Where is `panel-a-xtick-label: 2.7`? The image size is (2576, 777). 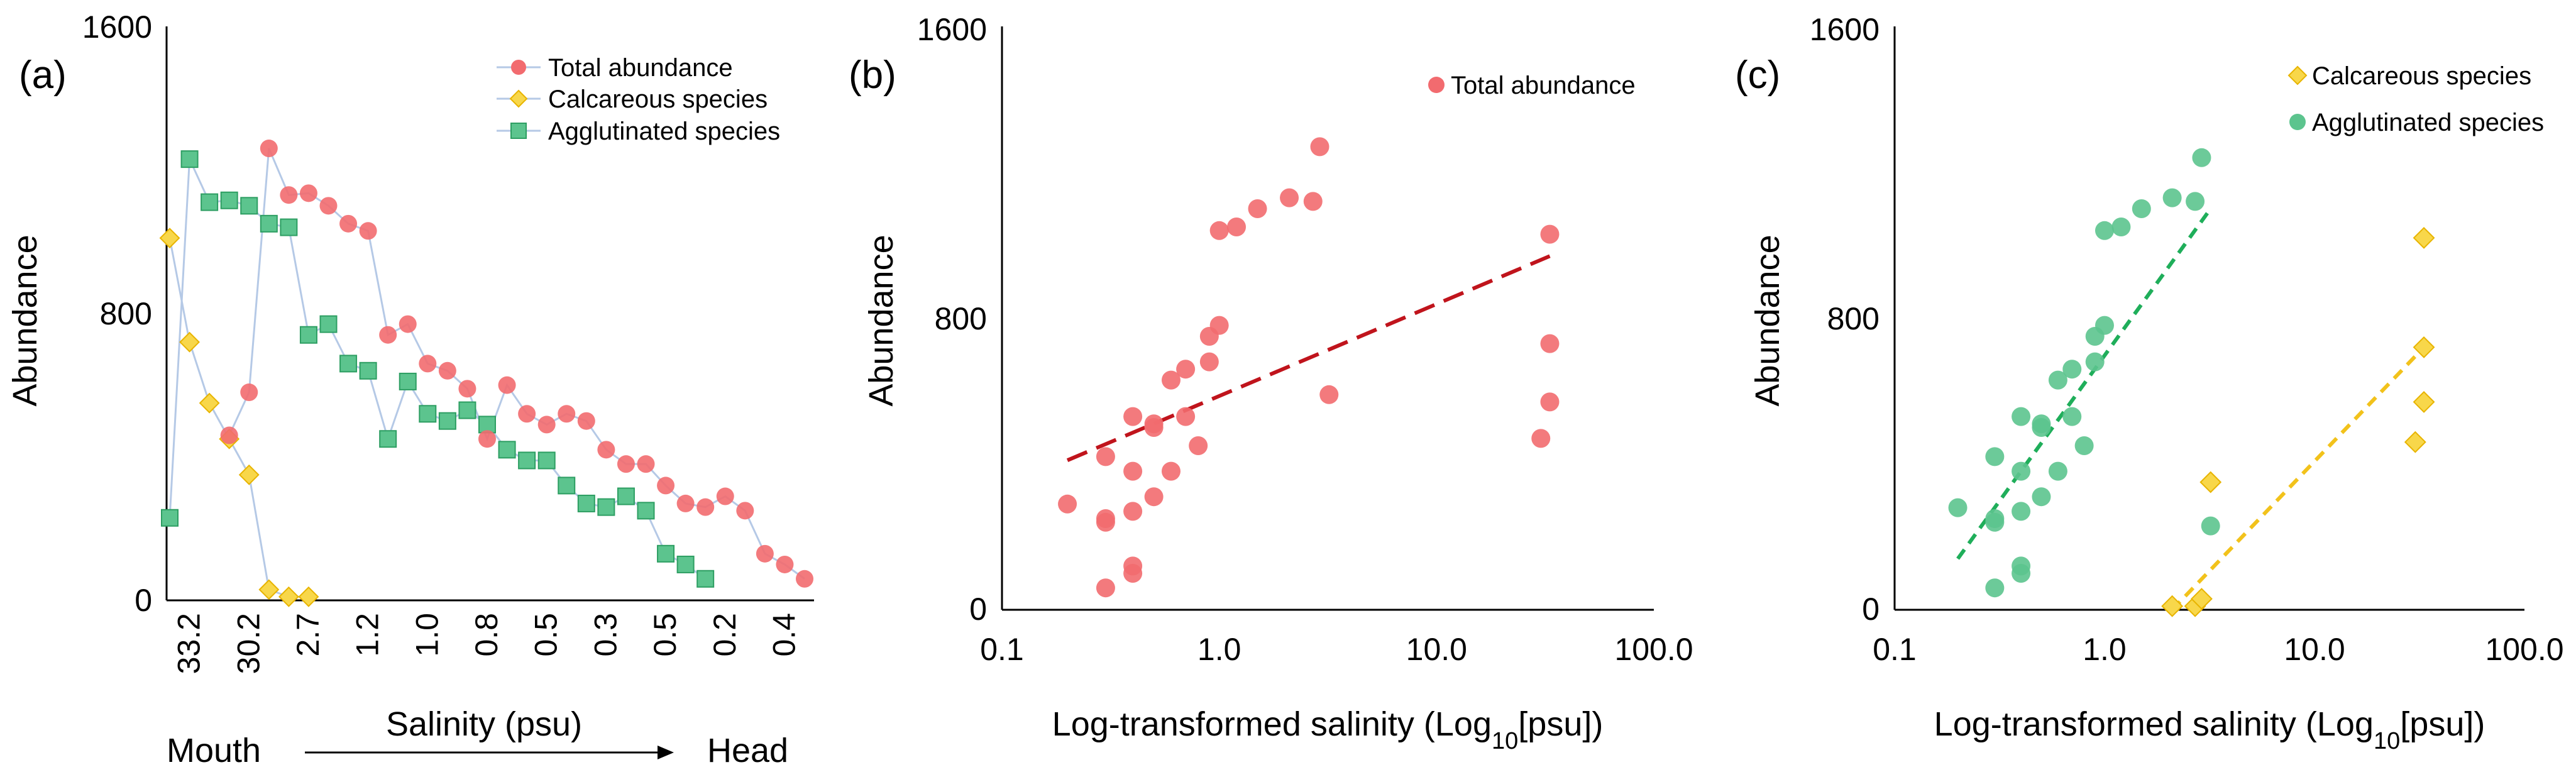 panel-a-xtick-label: 2.7 is located at coordinates (308, 635).